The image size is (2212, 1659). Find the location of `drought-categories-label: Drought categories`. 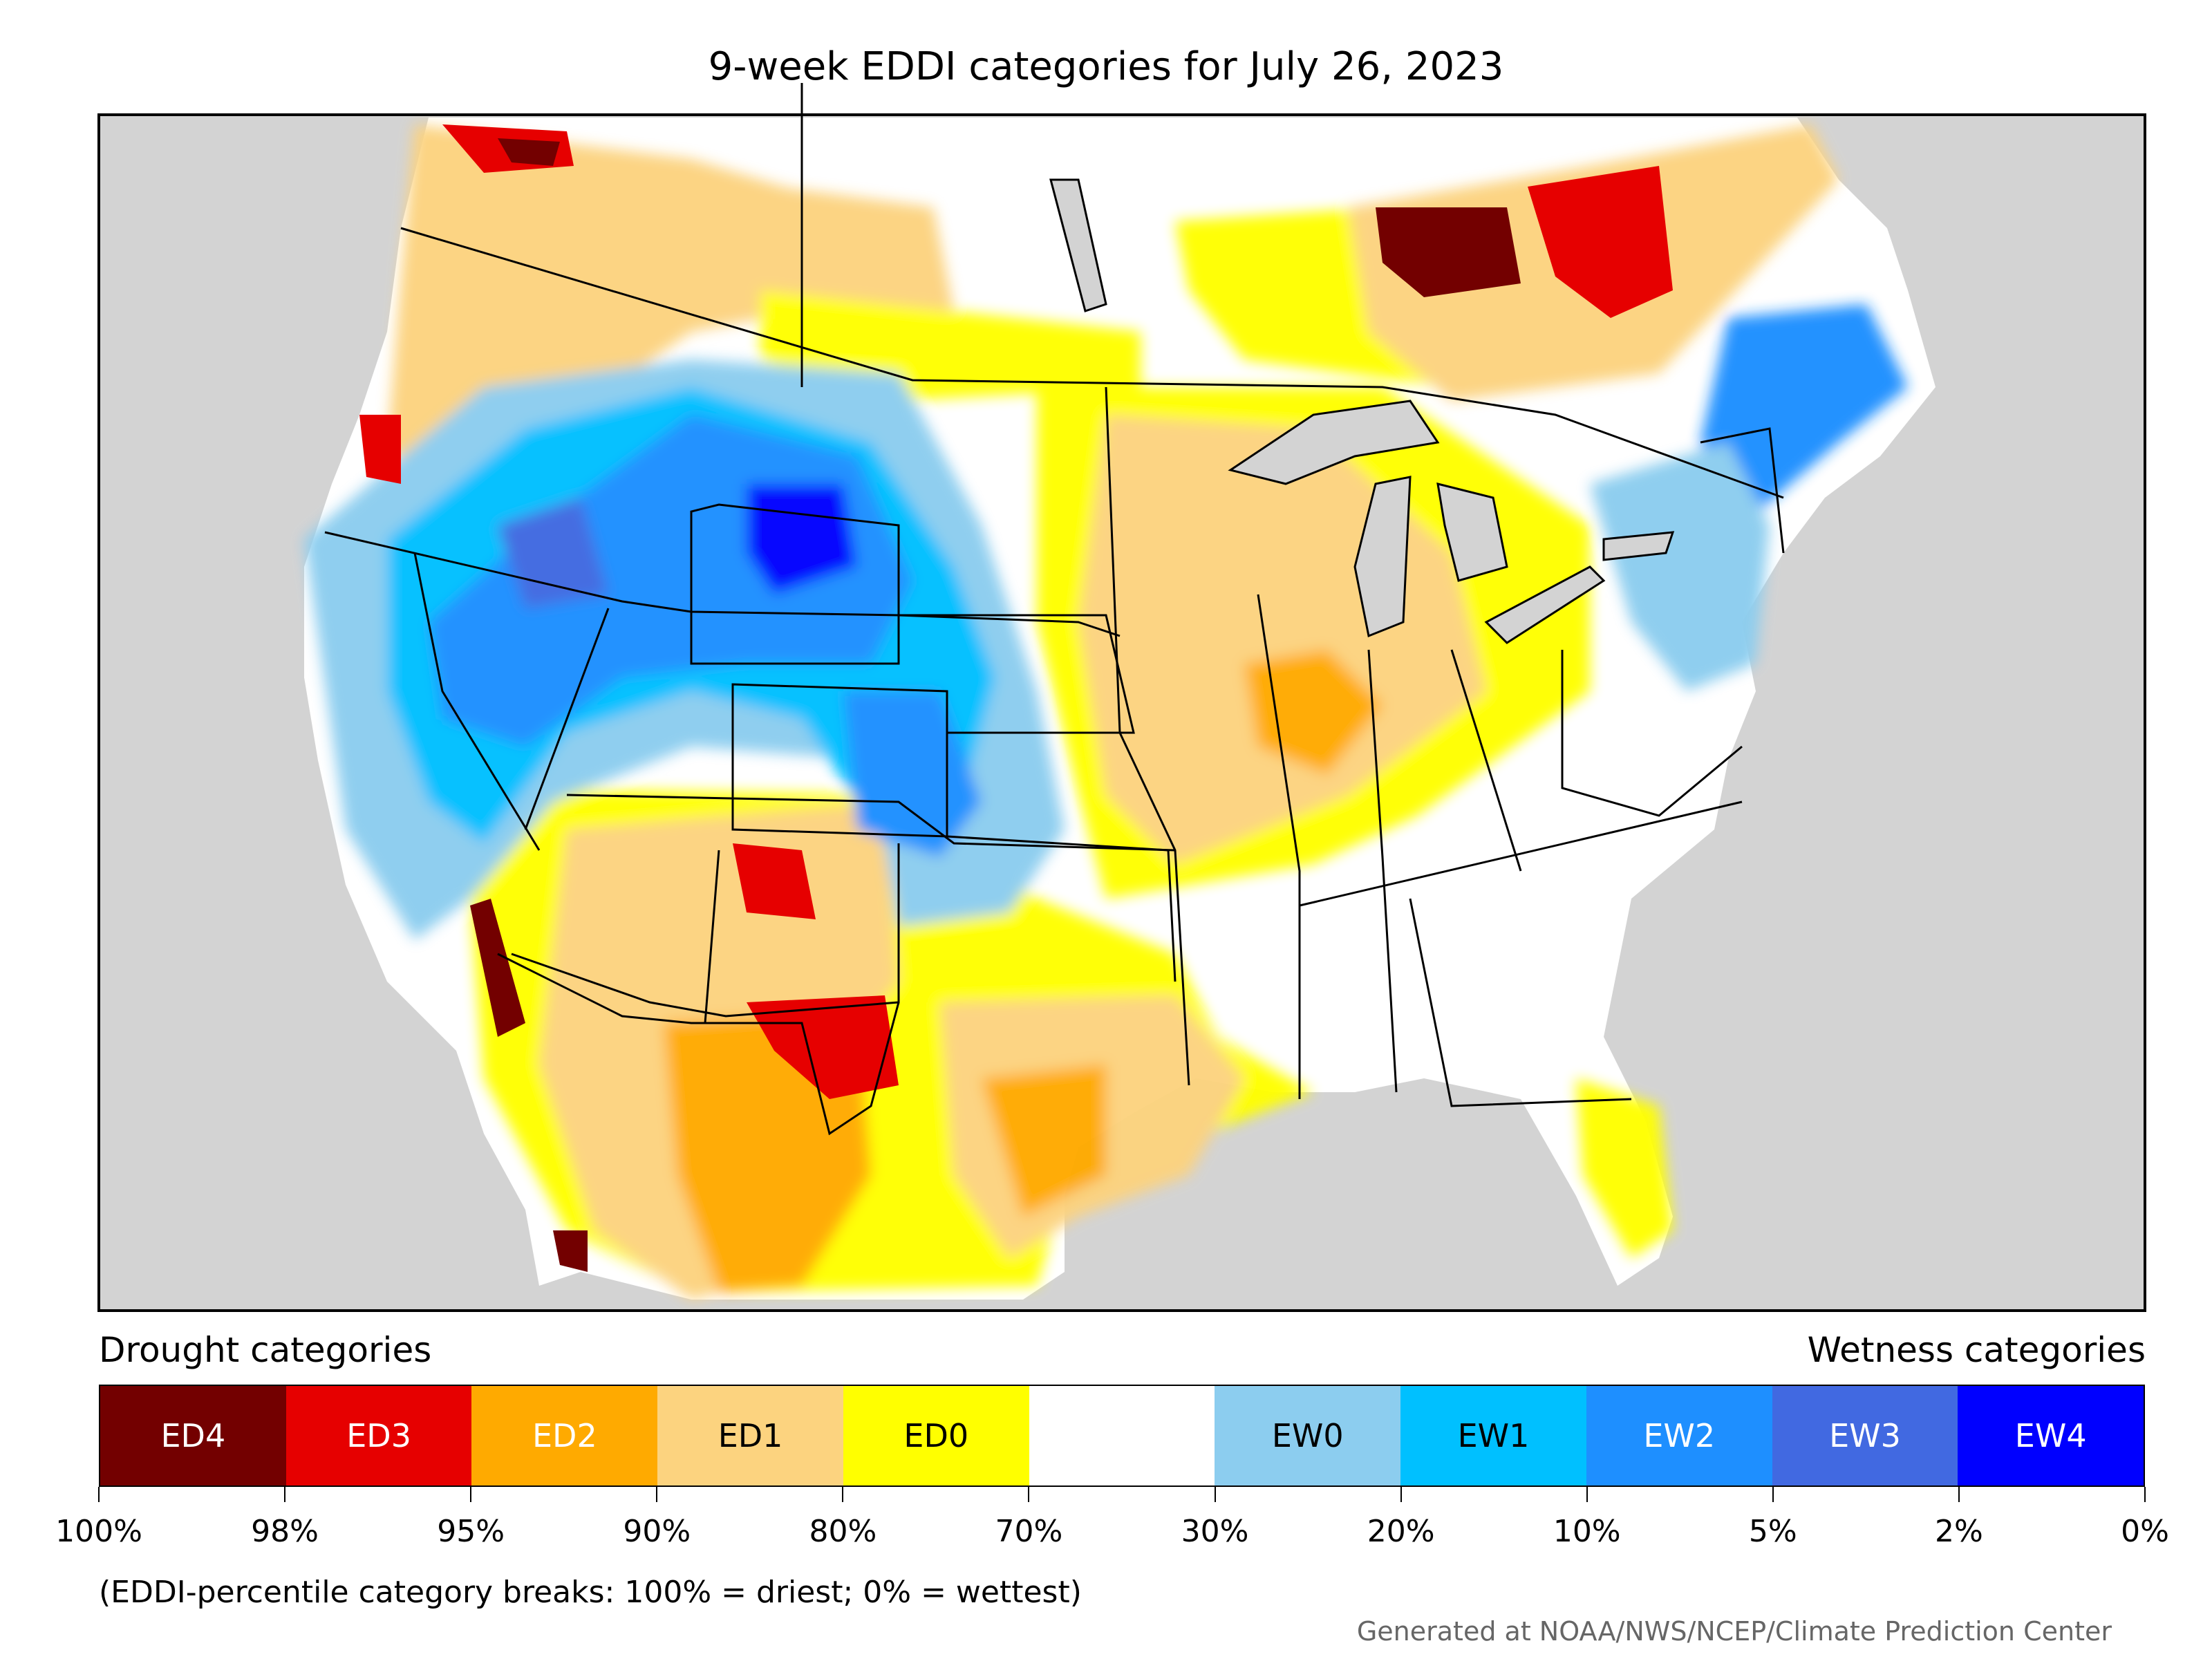

drought-categories-label: Drought categories is located at coordinates (265, 1350).